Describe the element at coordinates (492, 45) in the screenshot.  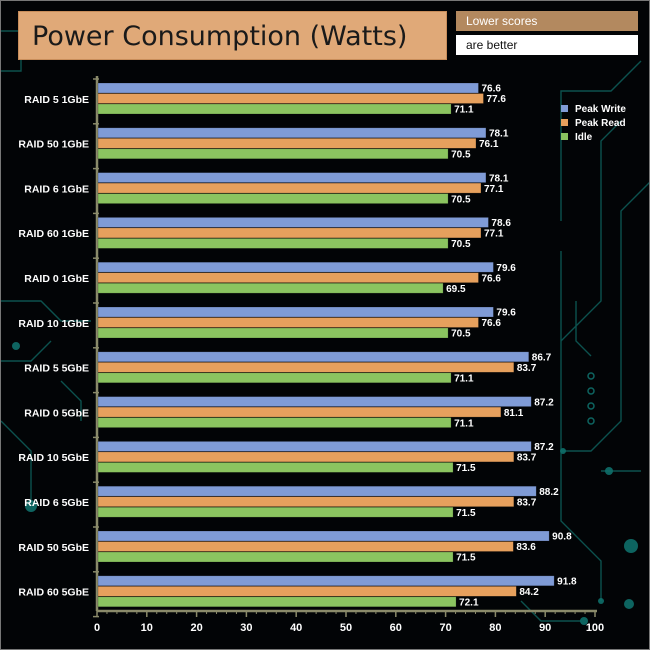
I see `note-text-line2: are better` at that location.